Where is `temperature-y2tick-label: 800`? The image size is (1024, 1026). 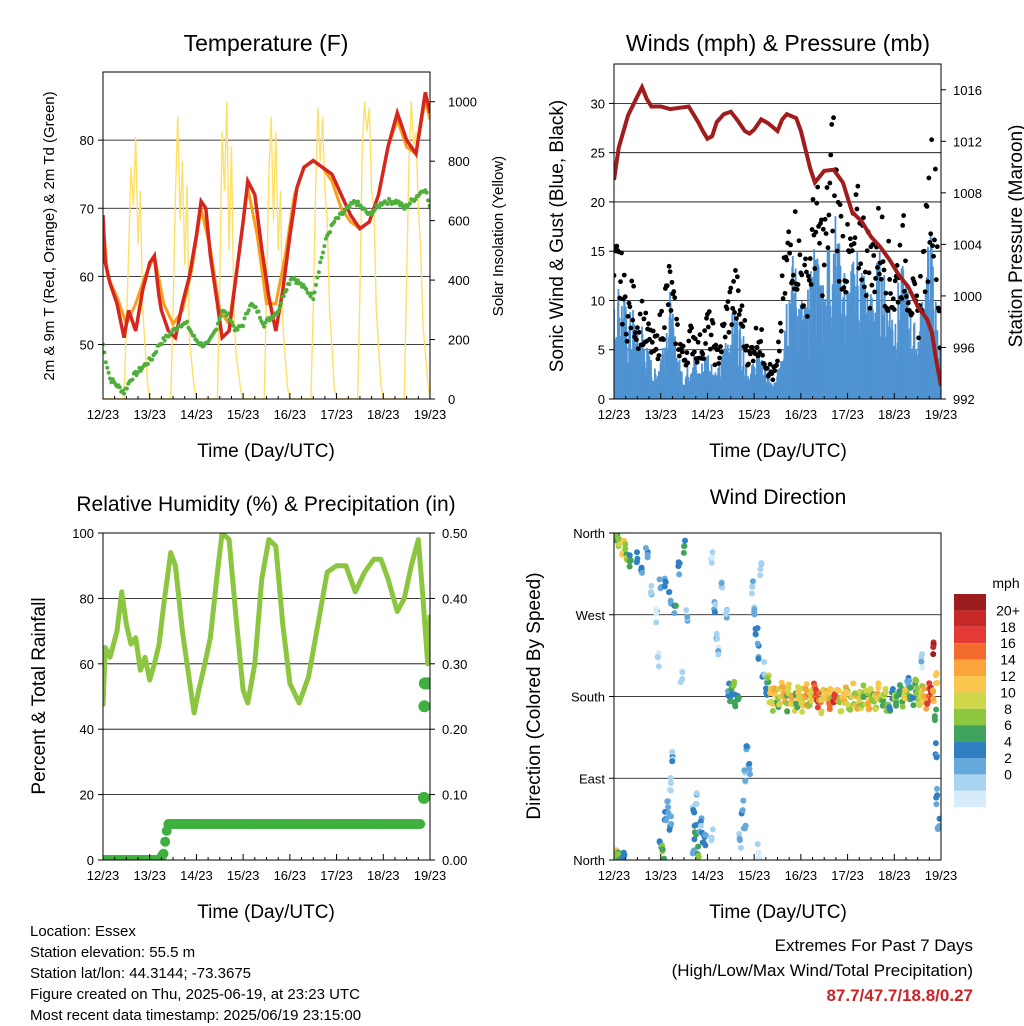
temperature-y2tick-label: 800 is located at coordinates (459, 161).